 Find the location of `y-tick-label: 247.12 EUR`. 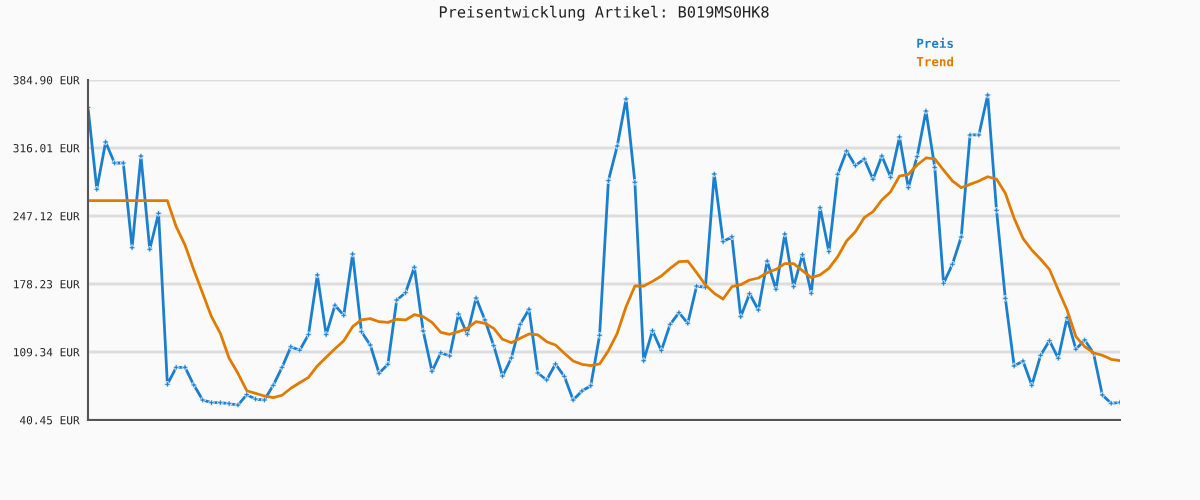

y-tick-label: 247.12 EUR is located at coordinates (46, 216).